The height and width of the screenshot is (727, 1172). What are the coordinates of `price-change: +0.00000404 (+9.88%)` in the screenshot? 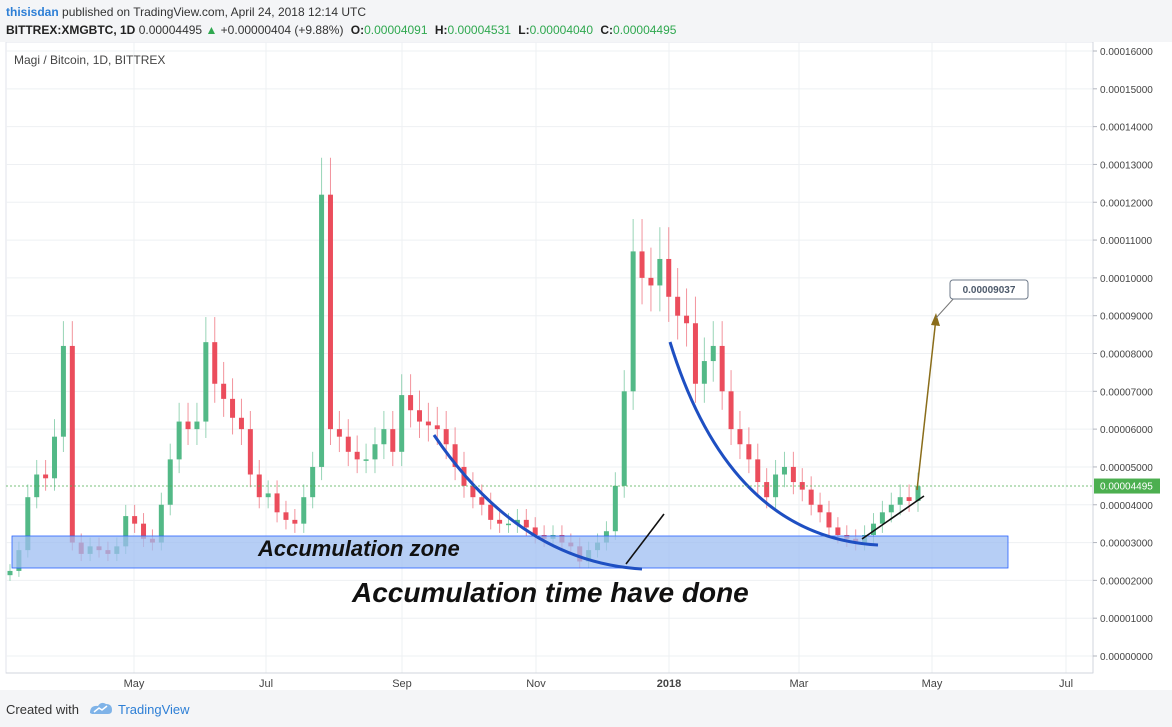 It's located at (282, 30).